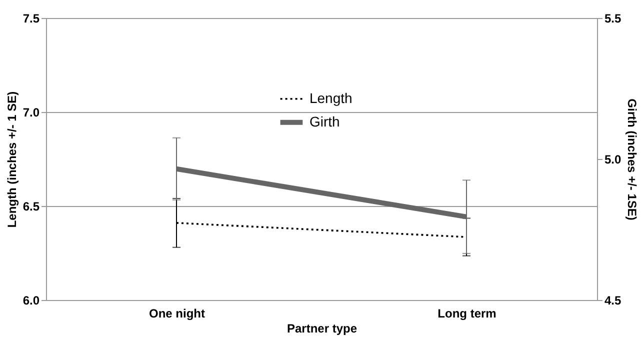 Image resolution: width=643 pixels, height=342 pixels. Describe the element at coordinates (613, 159) in the screenshot. I see `y2-tick-label: 5.0` at that location.